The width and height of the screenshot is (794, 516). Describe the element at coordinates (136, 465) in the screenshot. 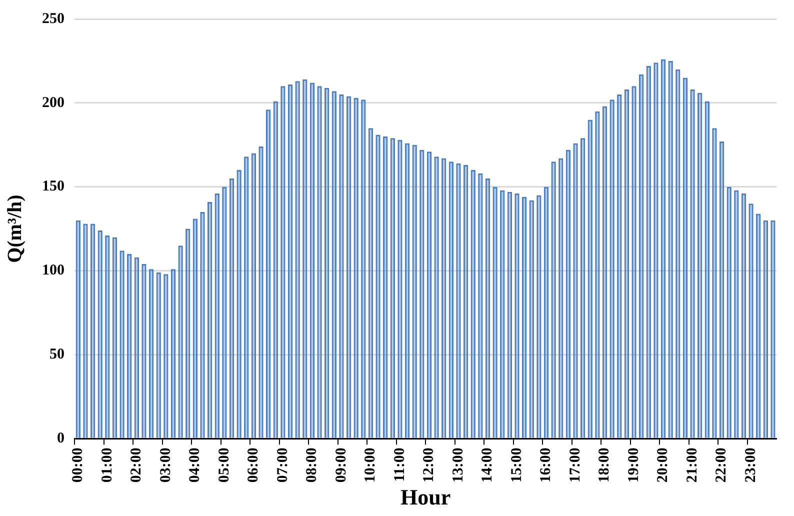

I see `x-tick-label: 02:00` at that location.